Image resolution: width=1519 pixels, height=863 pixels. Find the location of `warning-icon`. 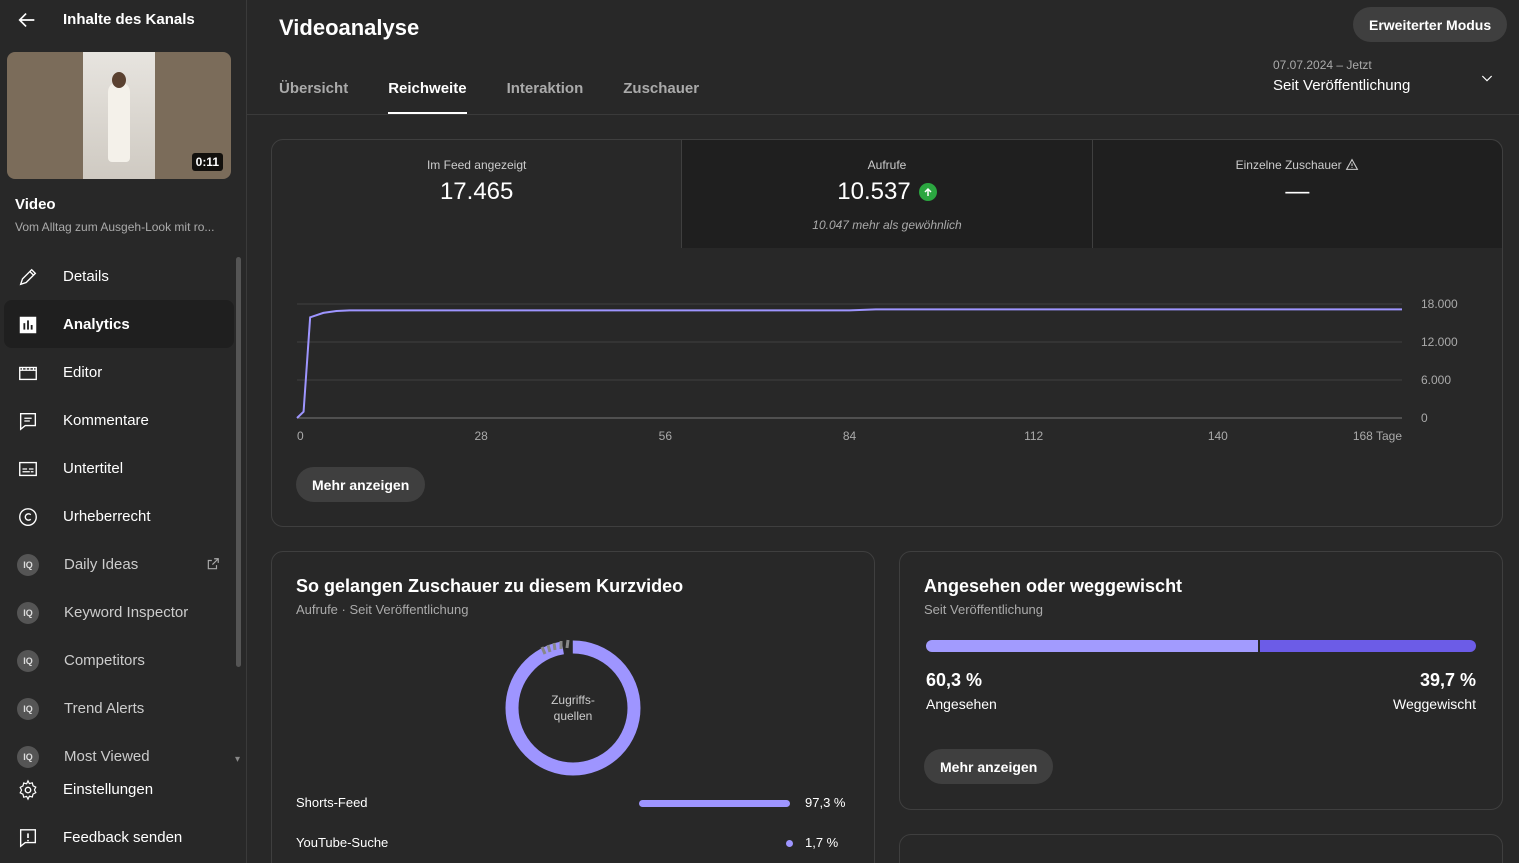

warning-icon is located at coordinates (1352, 164).